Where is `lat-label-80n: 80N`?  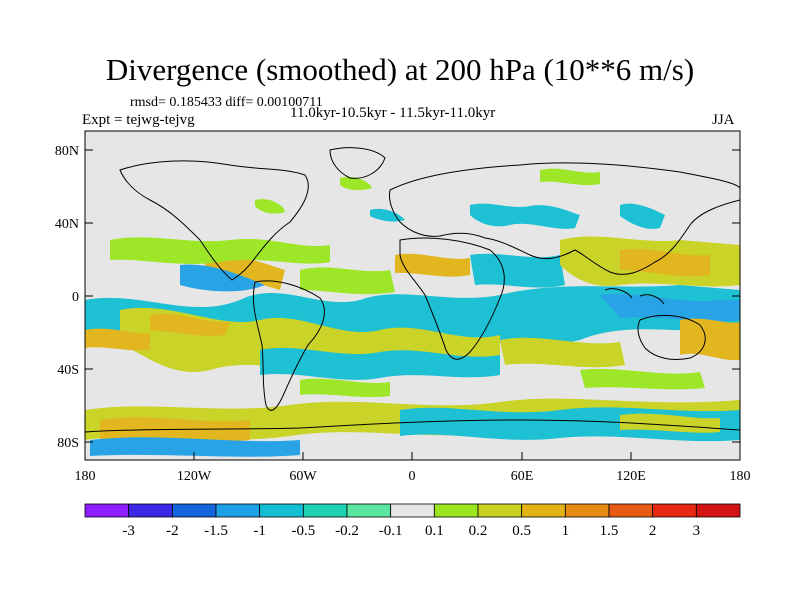 lat-label-80n: 80N is located at coordinates (67, 151).